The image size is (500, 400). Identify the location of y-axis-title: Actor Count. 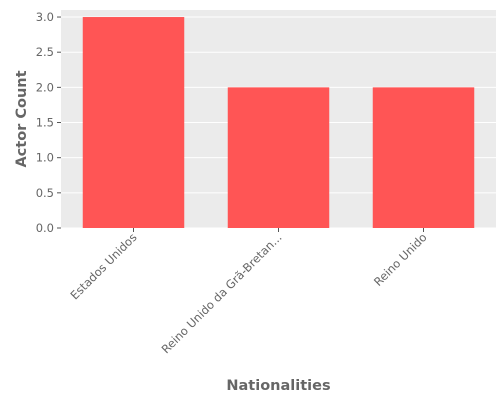
(22, 118).